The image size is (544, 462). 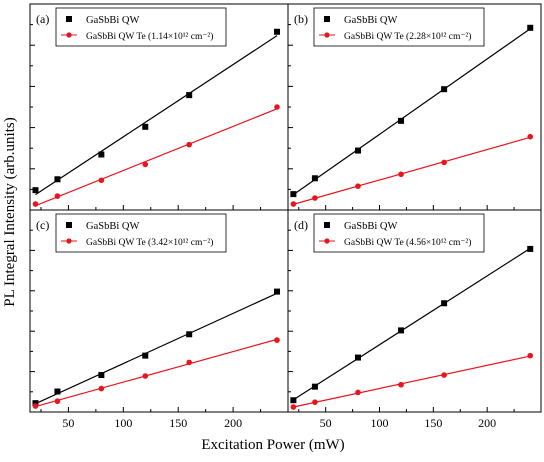 What do you see at coordinates (301, 225) in the screenshot?
I see `panel-label: (d)` at bounding box center [301, 225].